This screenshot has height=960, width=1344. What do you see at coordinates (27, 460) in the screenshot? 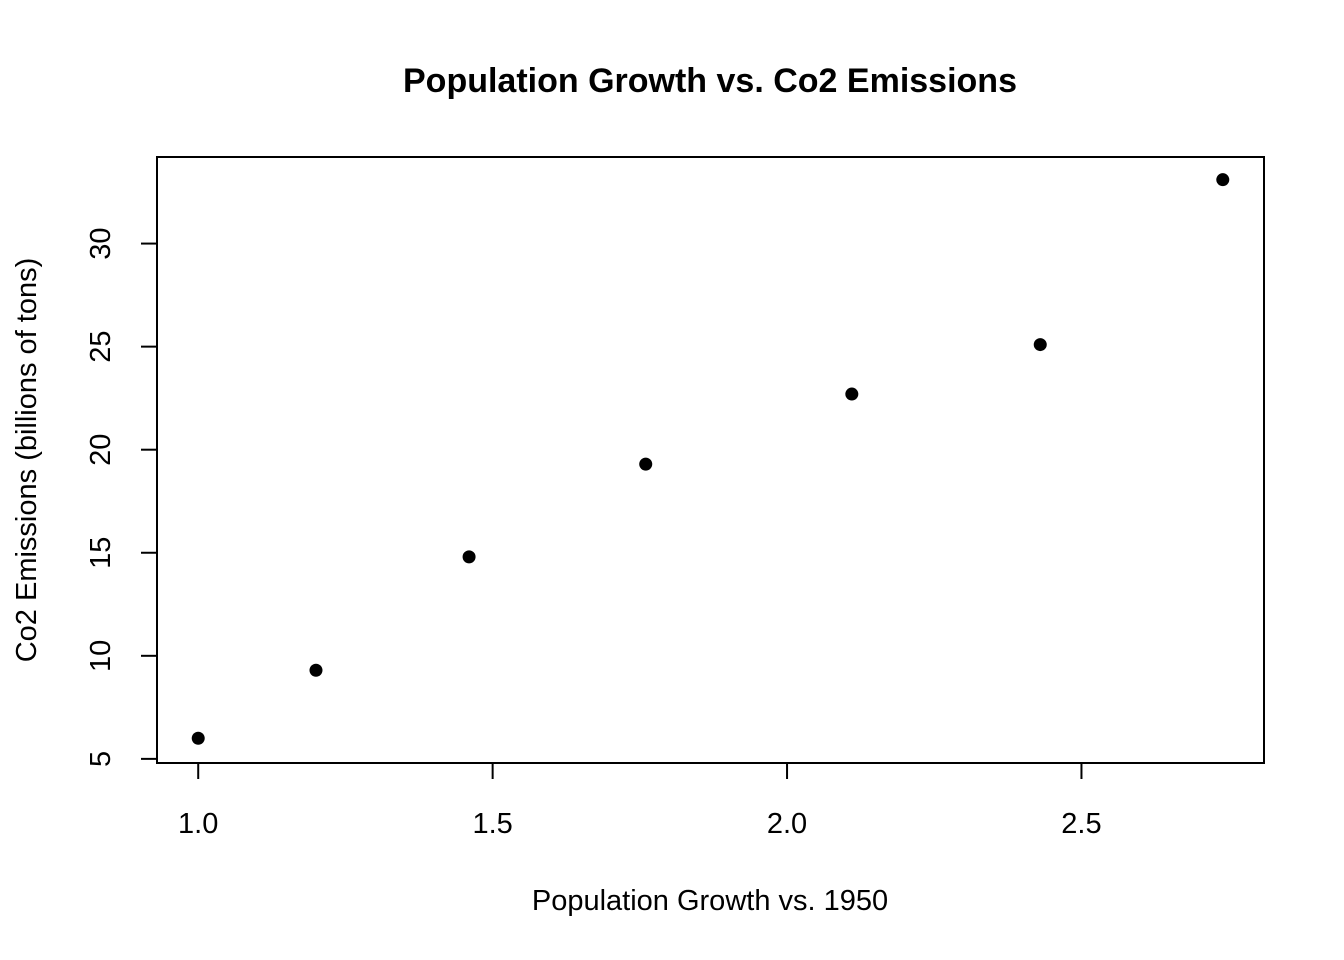
I see `y-axis-label: Co2 Emissions (billions of tons)` at bounding box center [27, 460].